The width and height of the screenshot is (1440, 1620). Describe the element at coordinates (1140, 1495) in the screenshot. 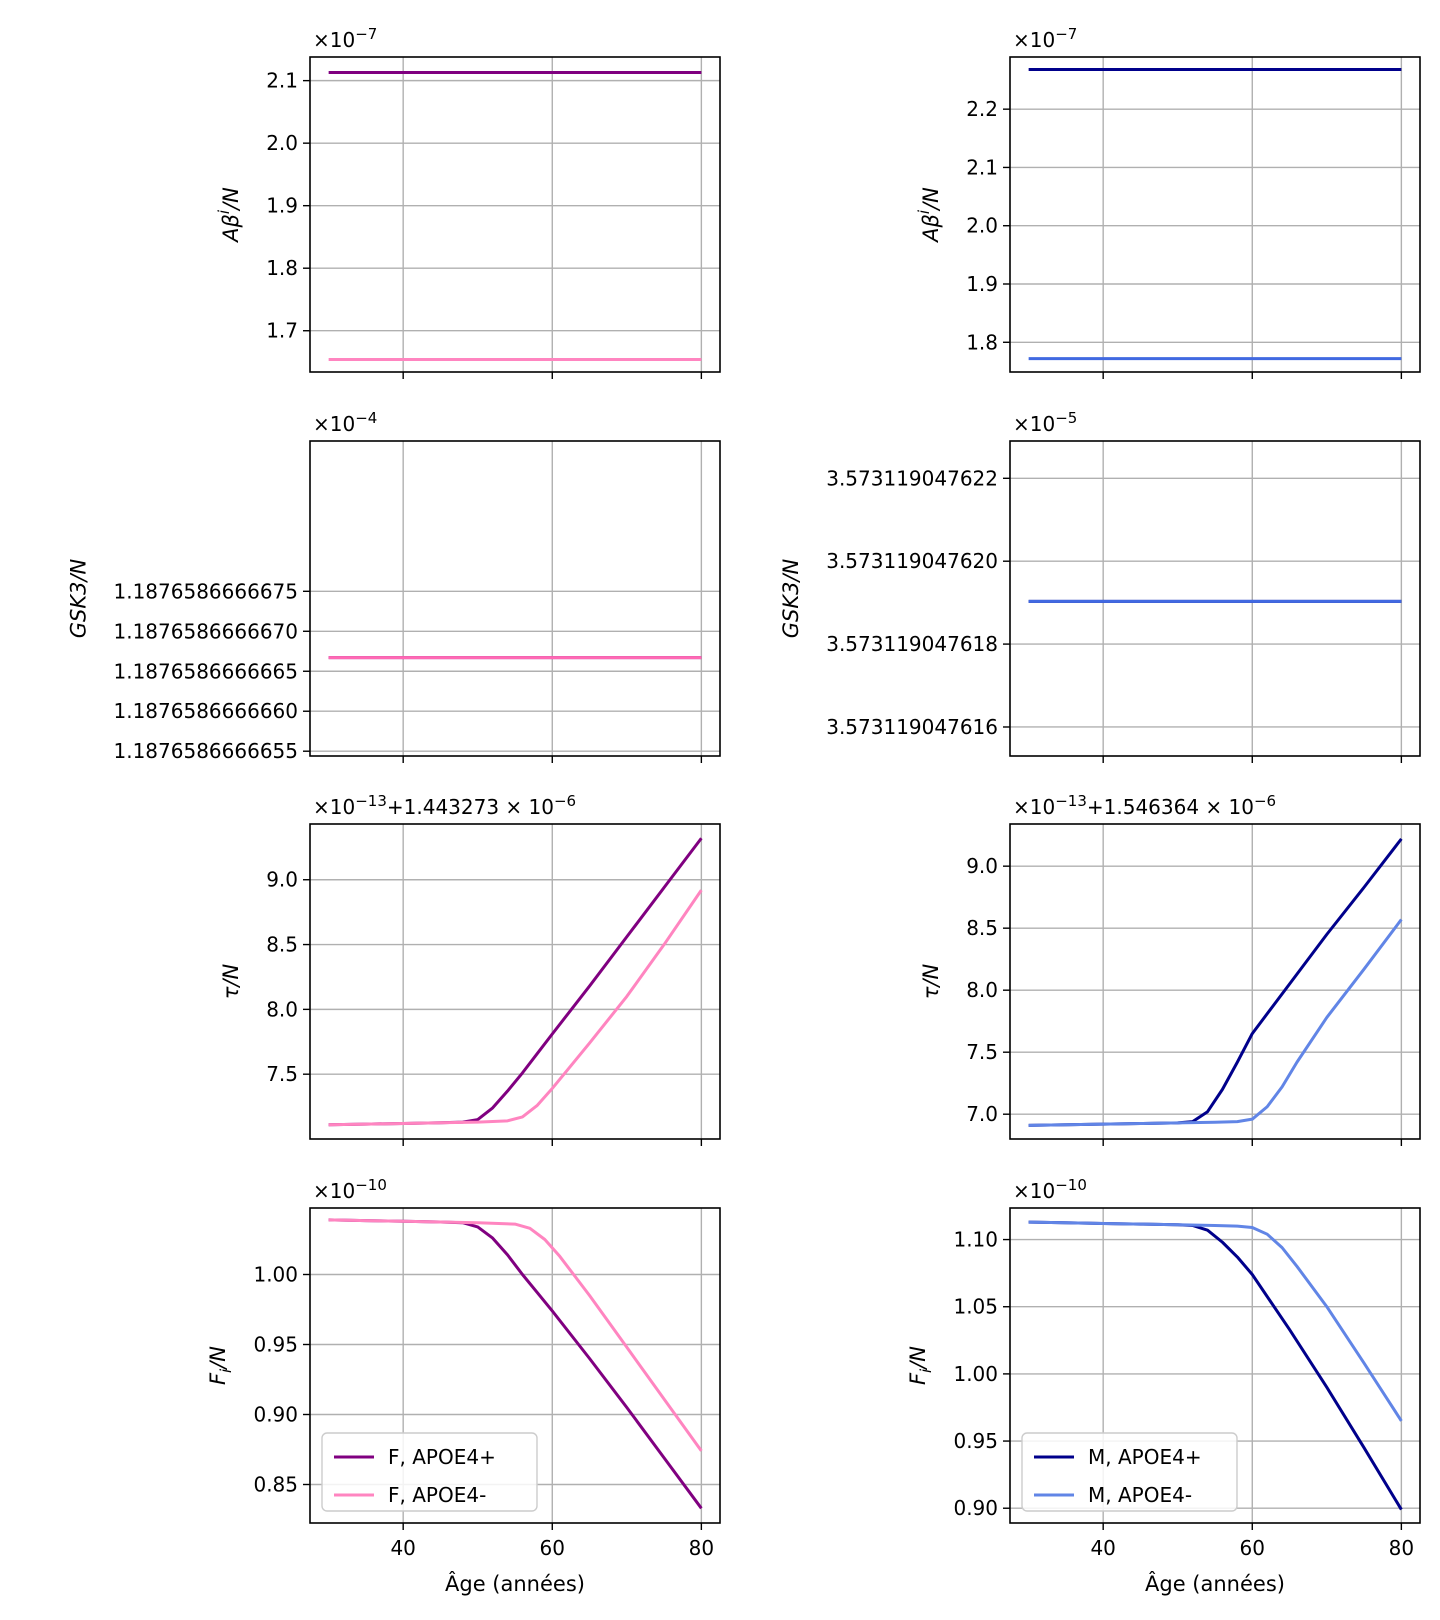

I see `legend-label: M, APOE4-` at that location.